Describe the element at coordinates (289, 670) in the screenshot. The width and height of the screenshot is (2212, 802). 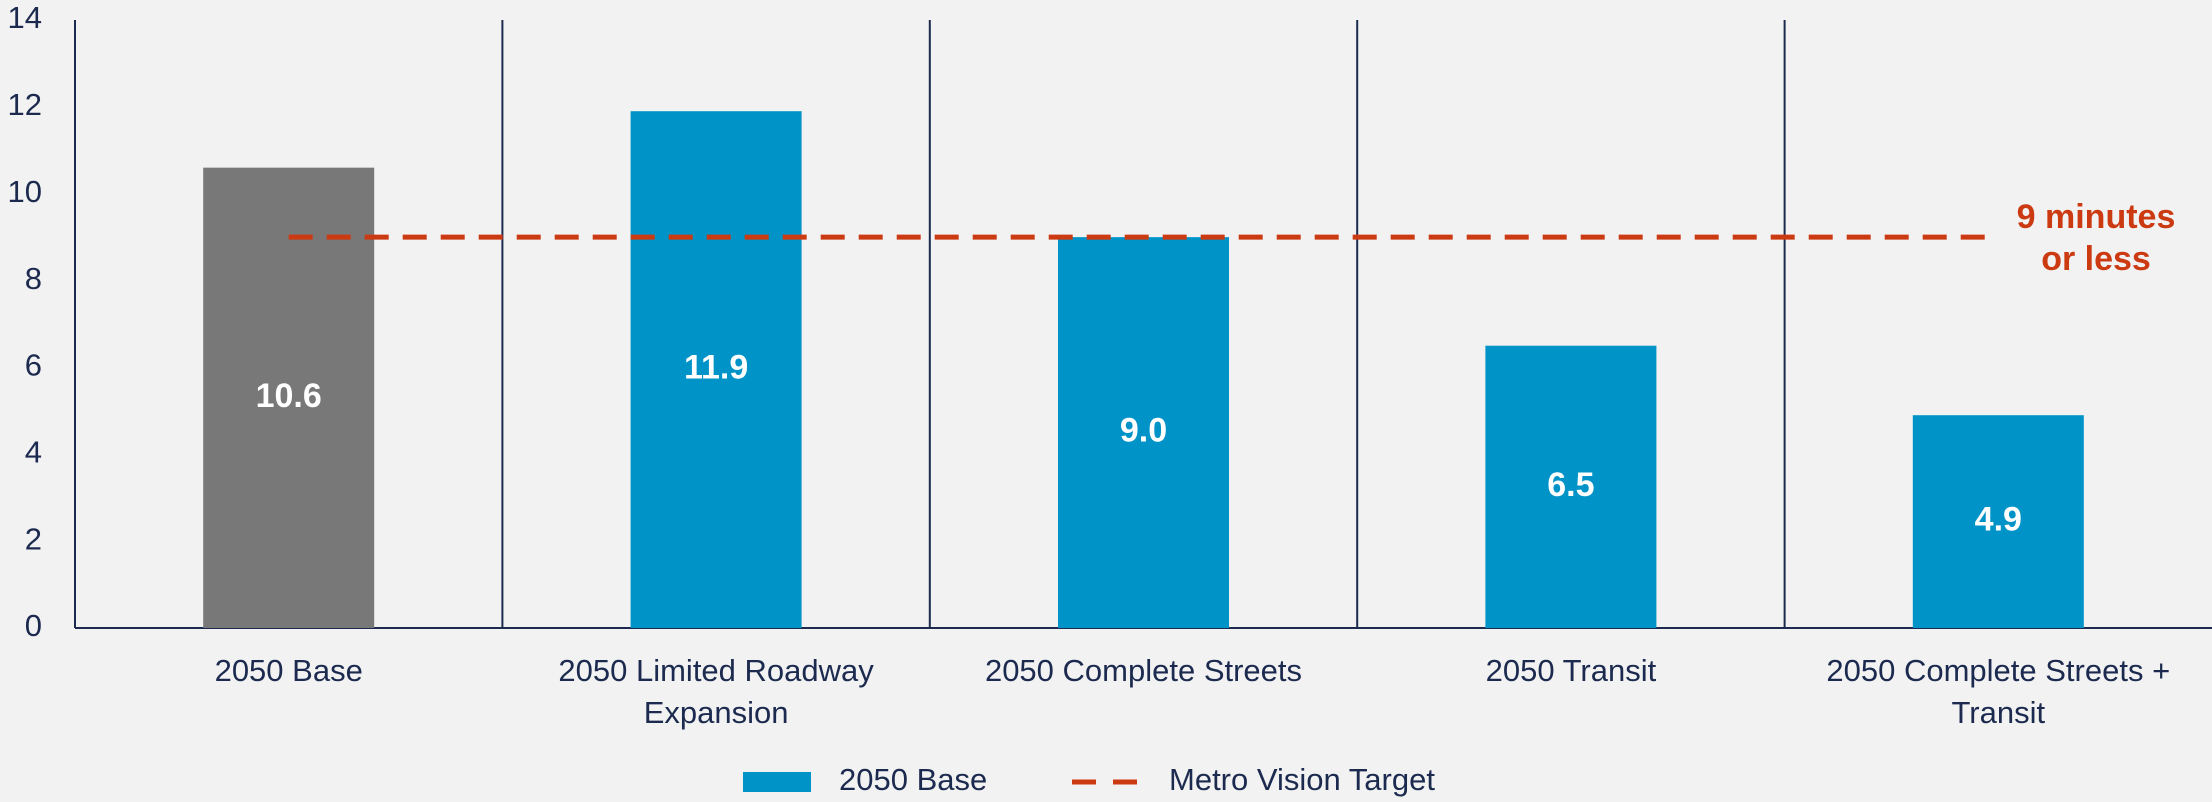
I see `x-tick-label: 2050 Base` at that location.